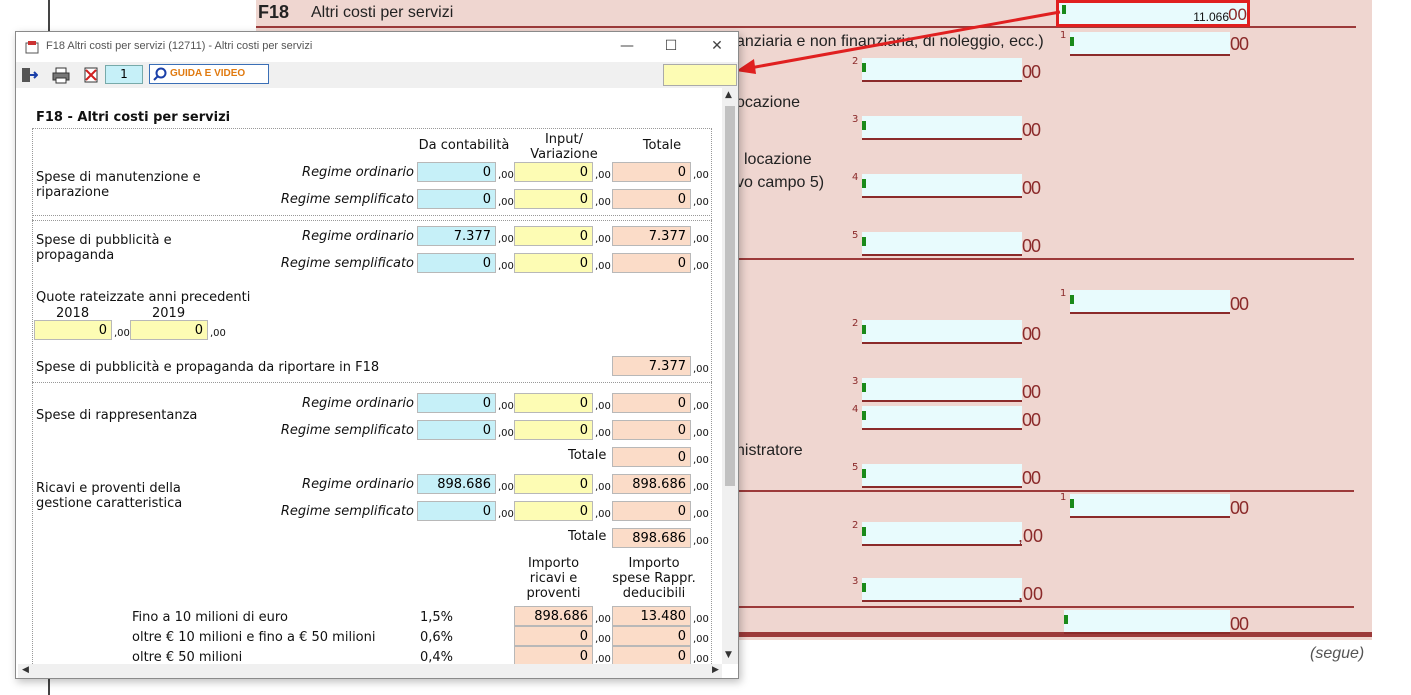  Describe the element at coordinates (124, 74) in the screenshot. I see `page-number: 1` at that location.